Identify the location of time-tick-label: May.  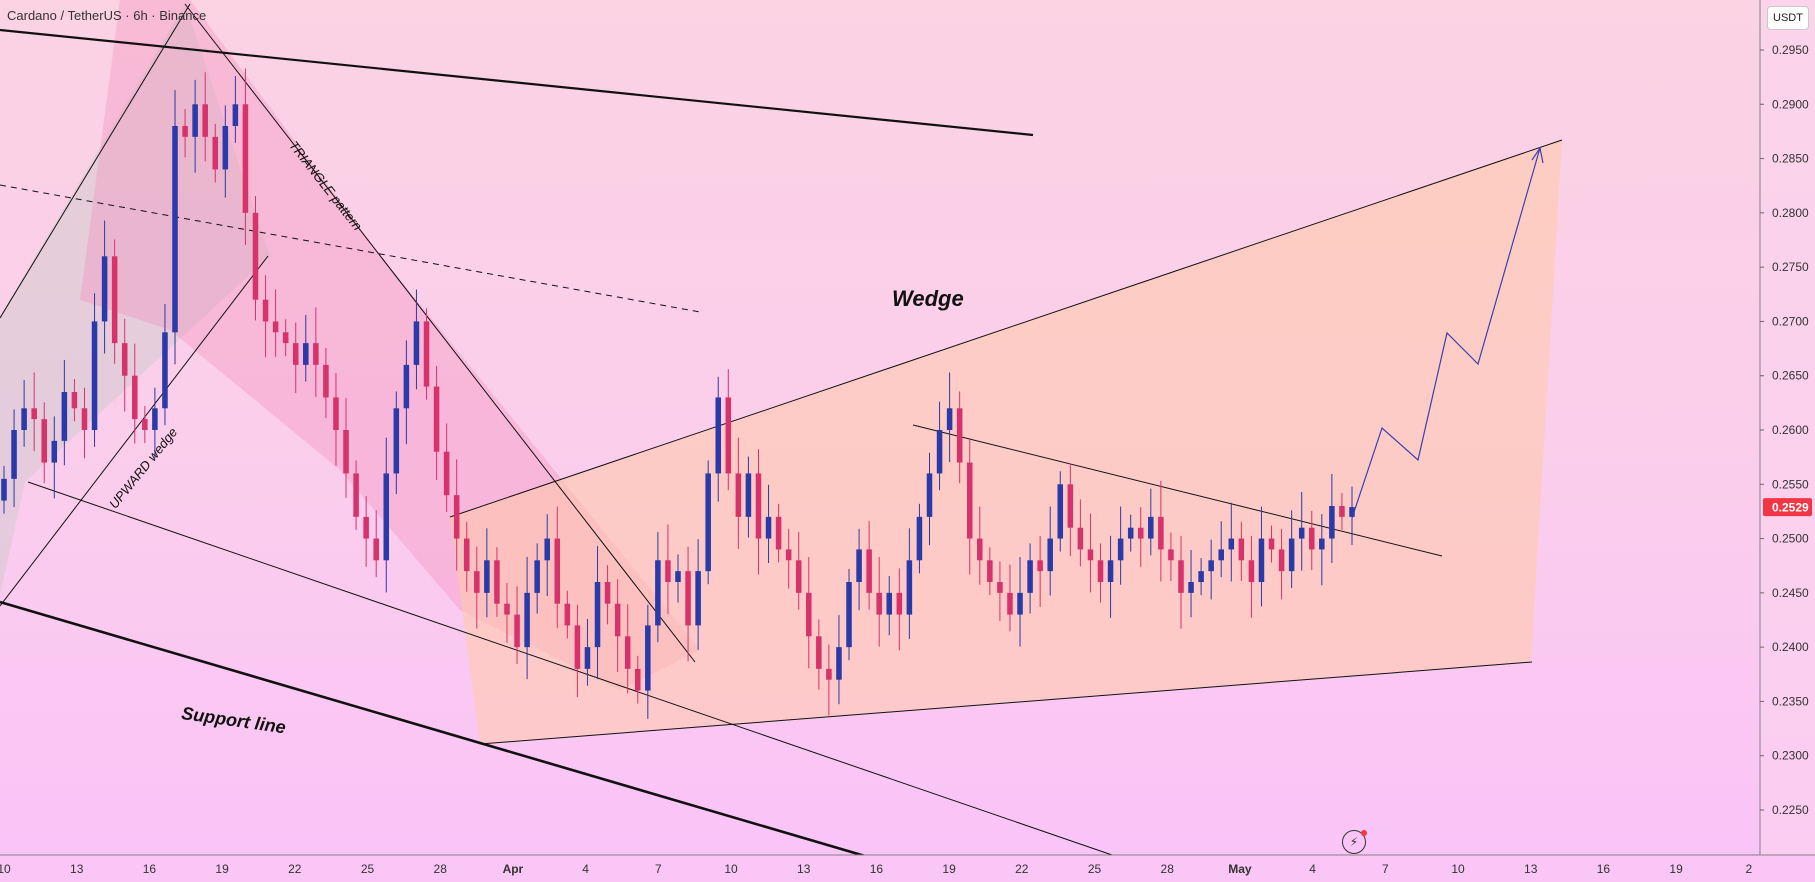
(1240, 869).